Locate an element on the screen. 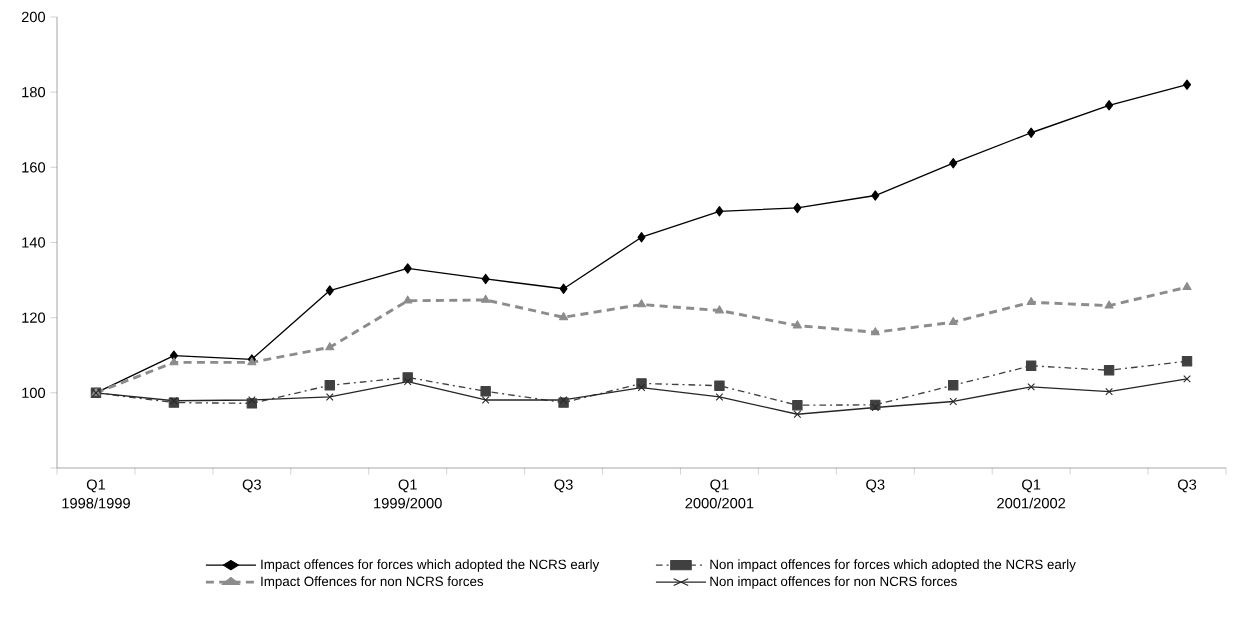 The width and height of the screenshot is (1247, 618). y-tick-label: 180 is located at coordinates (34, 92).